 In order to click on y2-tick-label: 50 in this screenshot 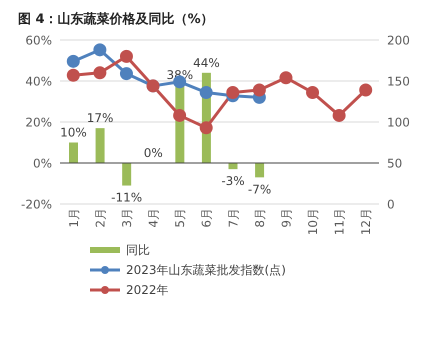, I will do `click(394, 163)`.